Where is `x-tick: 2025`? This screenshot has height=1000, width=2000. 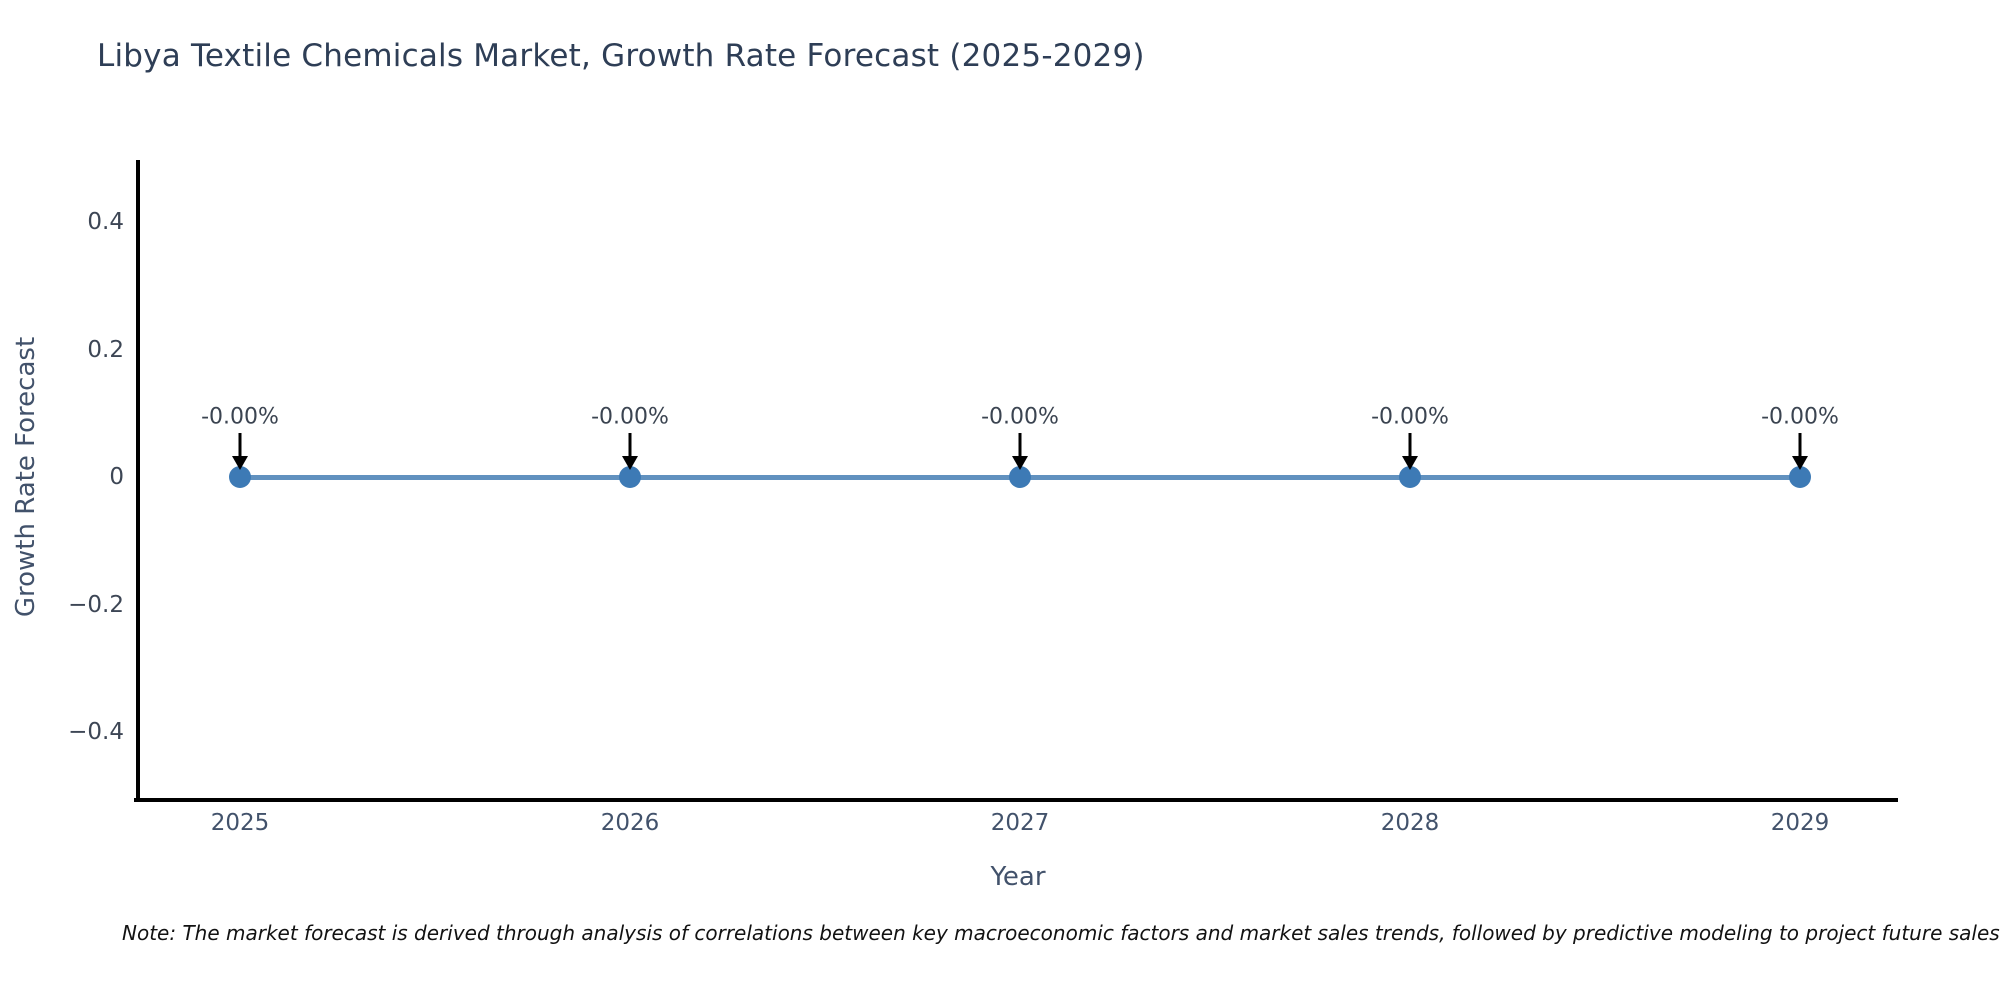
x-tick: 2025 is located at coordinates (240, 823).